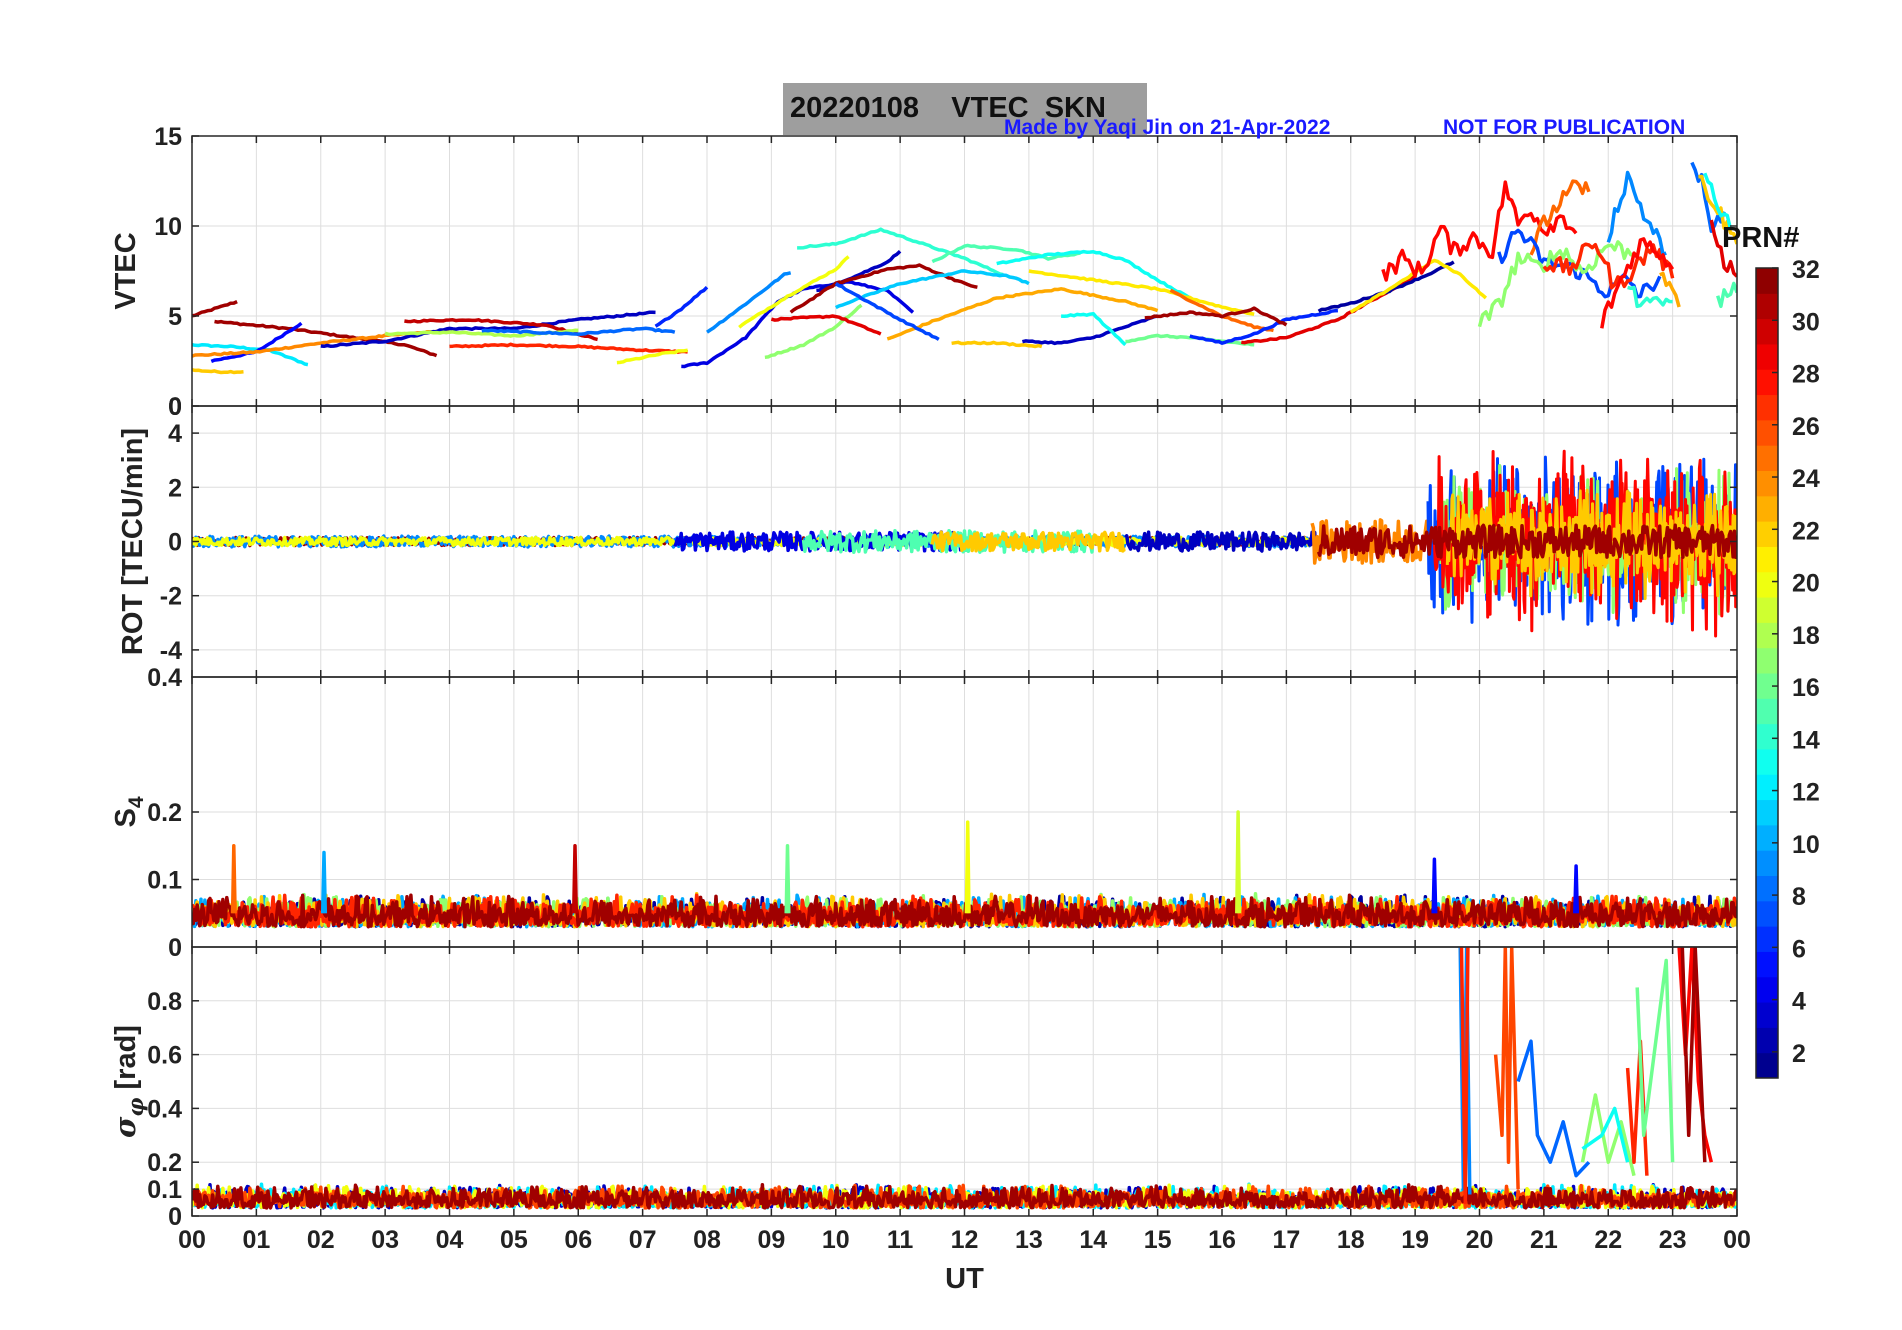  What do you see at coordinates (1799, 949) in the screenshot?
I see `colorbar-tick-label: 6` at bounding box center [1799, 949].